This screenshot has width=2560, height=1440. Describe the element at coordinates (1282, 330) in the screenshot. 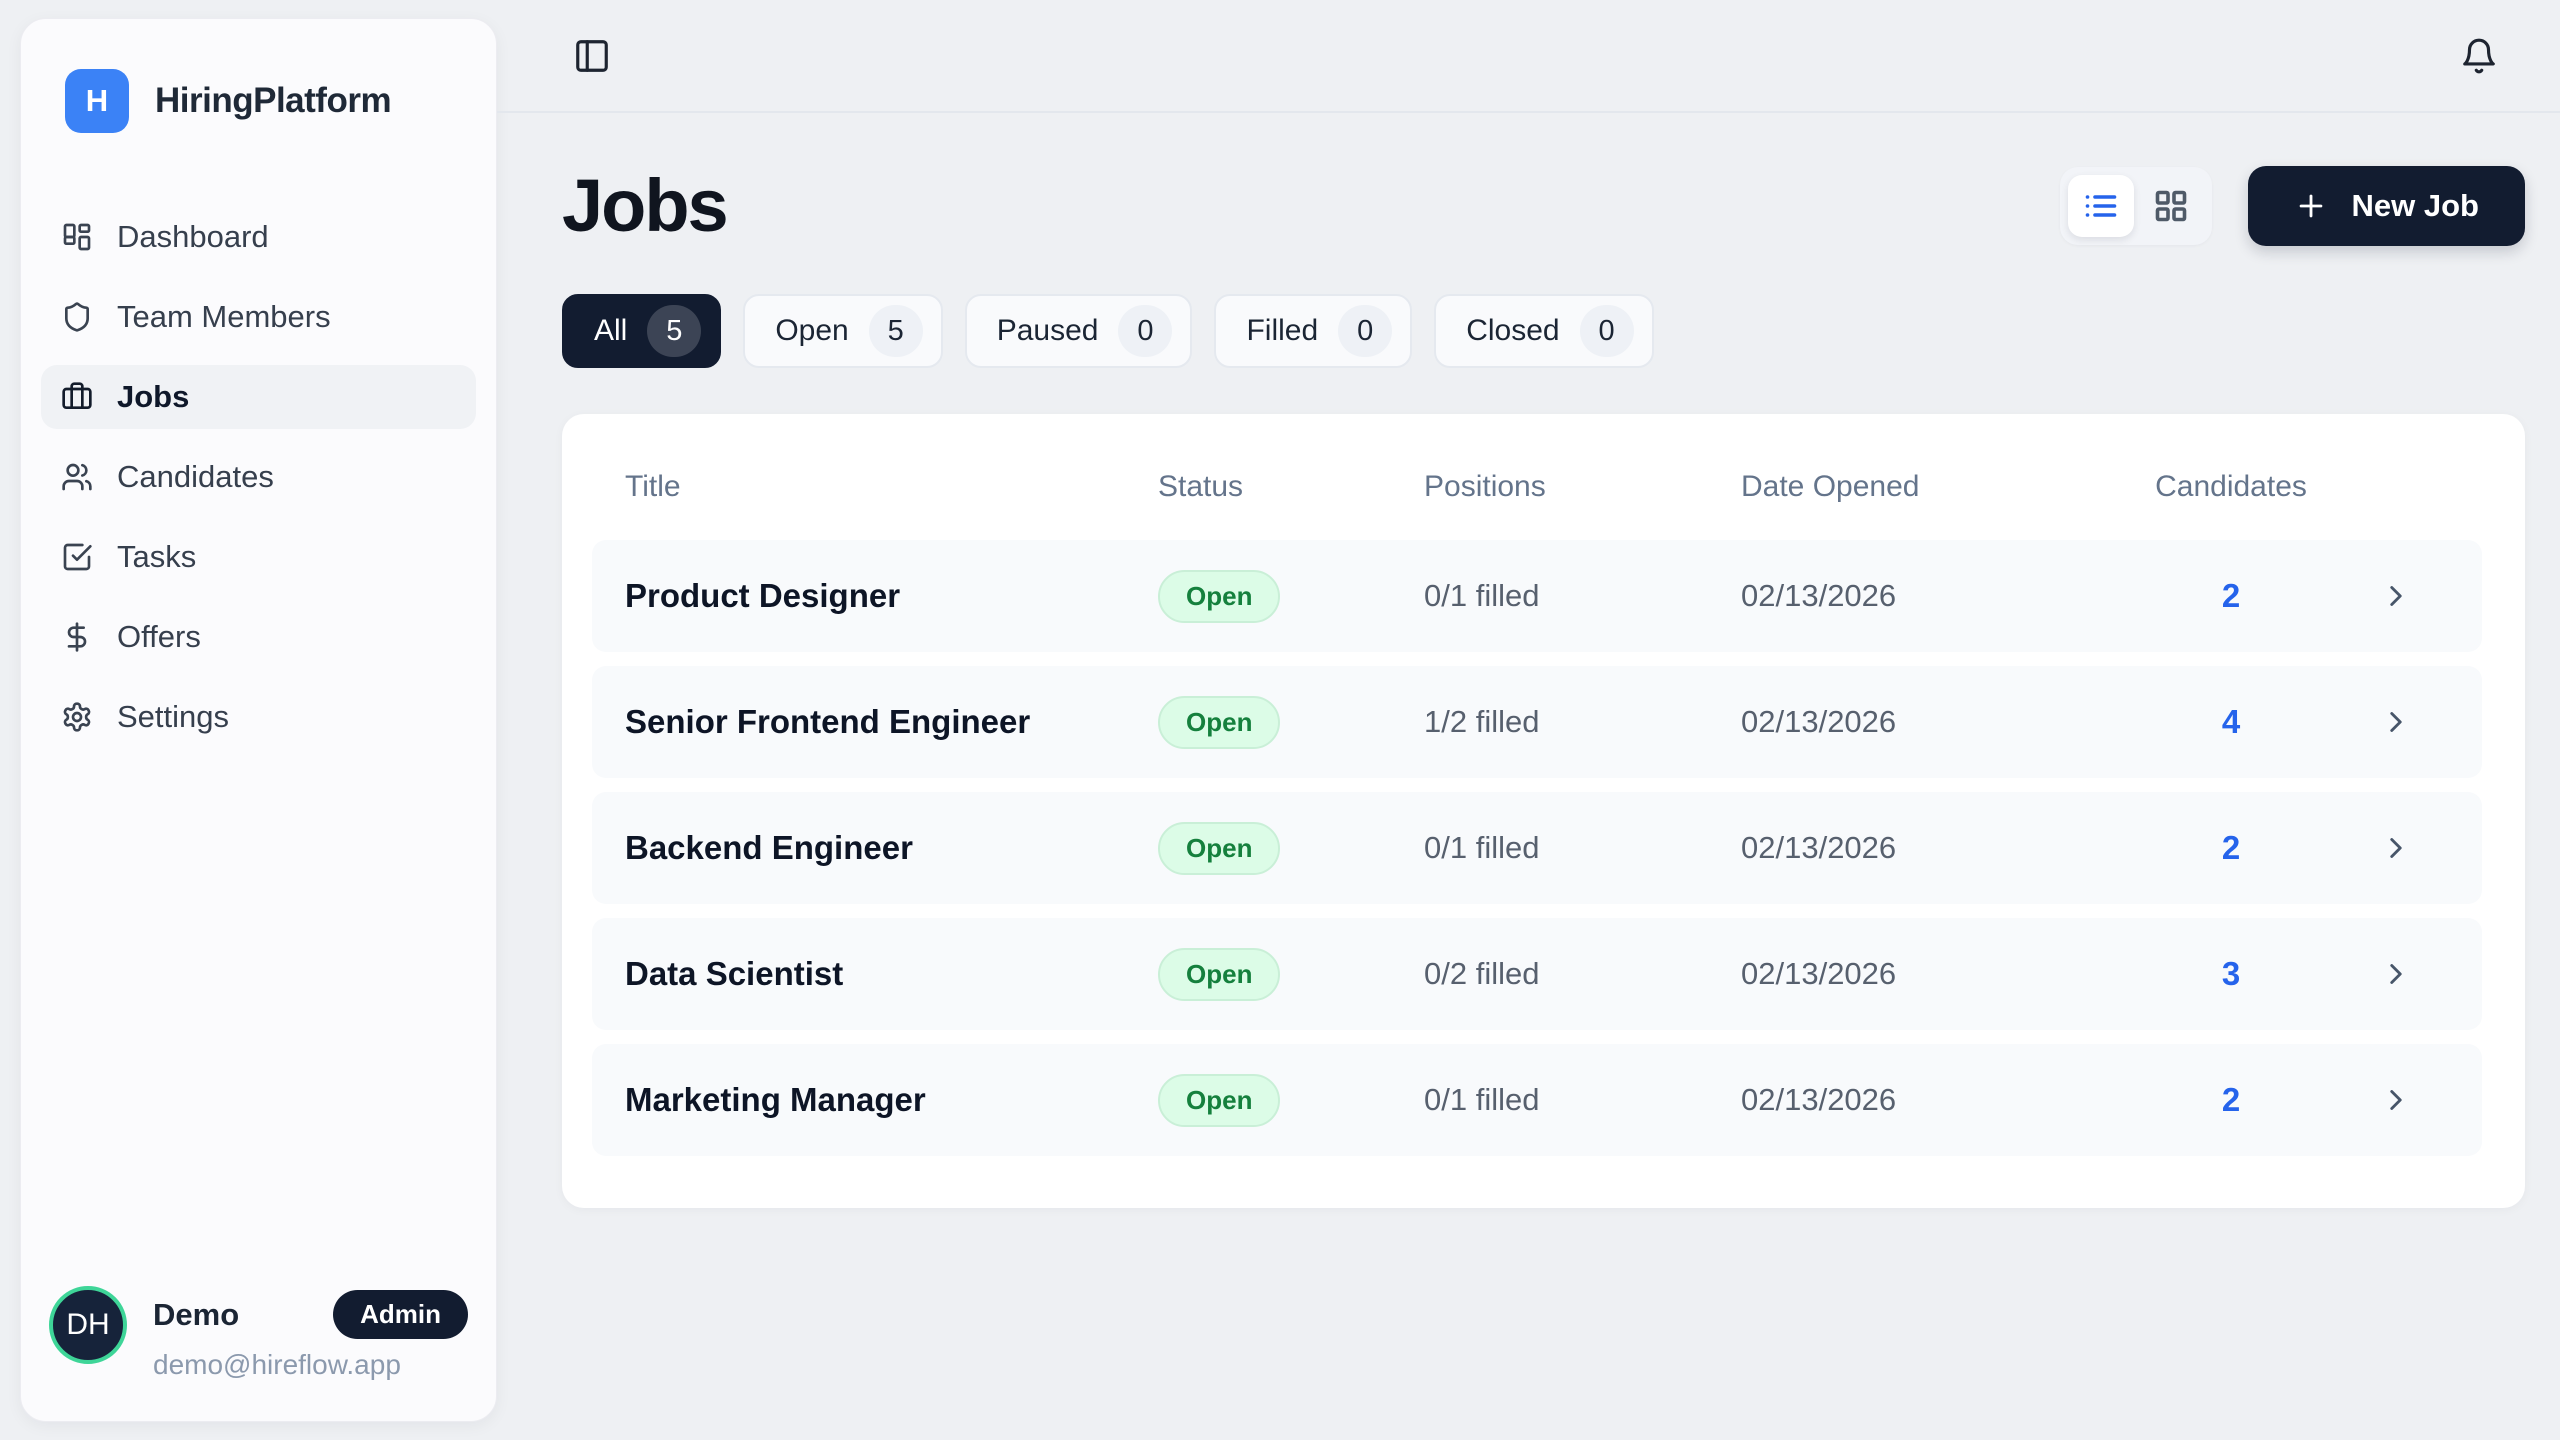

I see `filter-label: Filled` at that location.